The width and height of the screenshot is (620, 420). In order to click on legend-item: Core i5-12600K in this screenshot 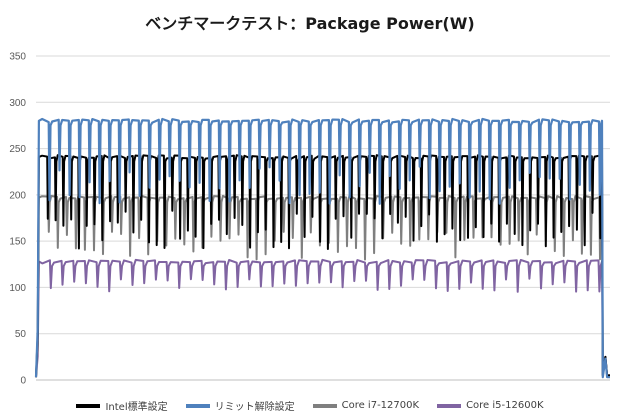, I will do `click(490, 405)`.